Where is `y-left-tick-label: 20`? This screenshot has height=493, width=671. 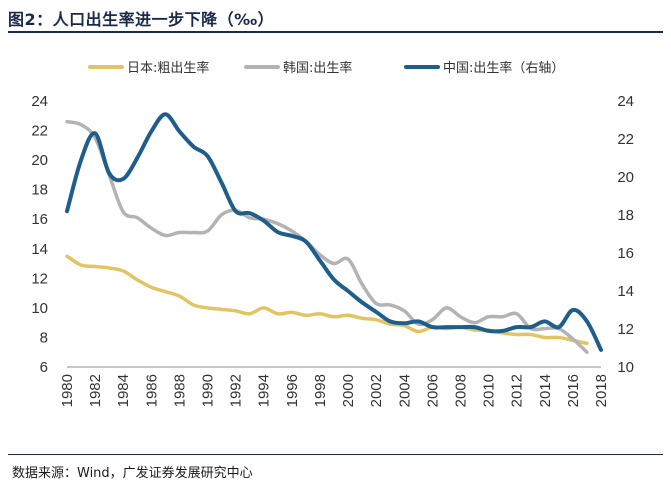 y-left-tick-label: 20 is located at coordinates (39, 160).